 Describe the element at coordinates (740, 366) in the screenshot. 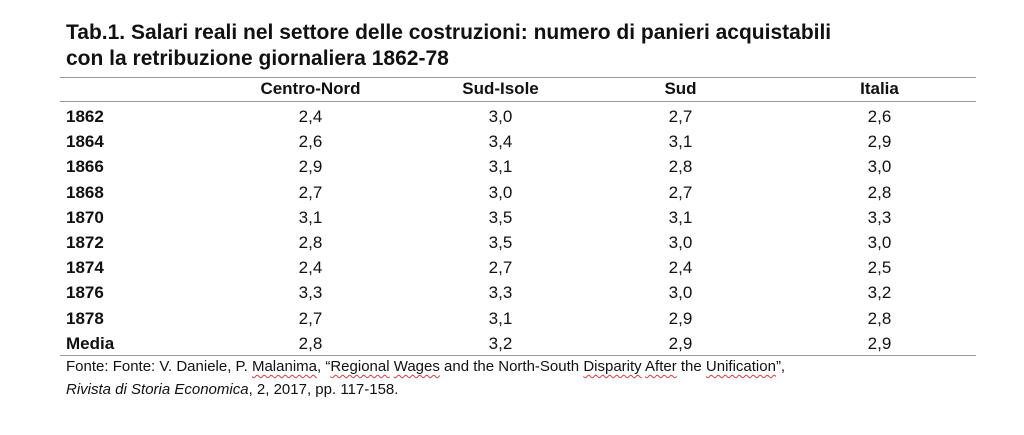

I see `source-text-spellcheck: Unification` at that location.